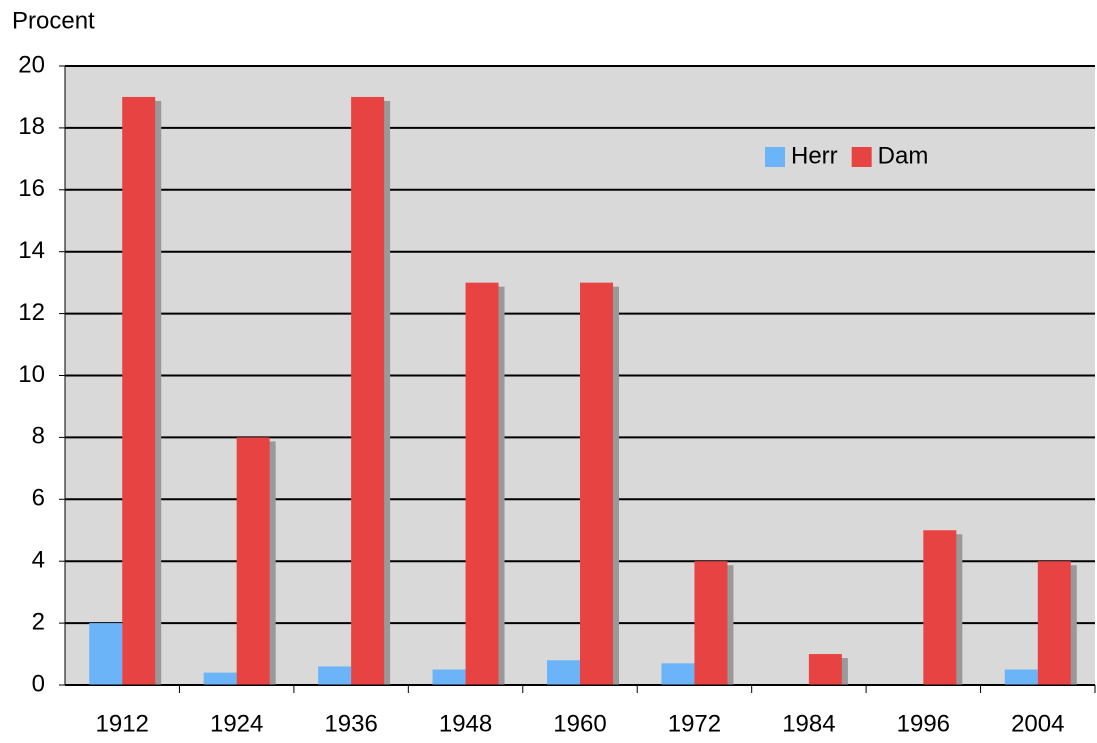 Image resolution: width=1097 pixels, height=743 pixels. I want to click on y-tick-label: 20, so click(31, 64).